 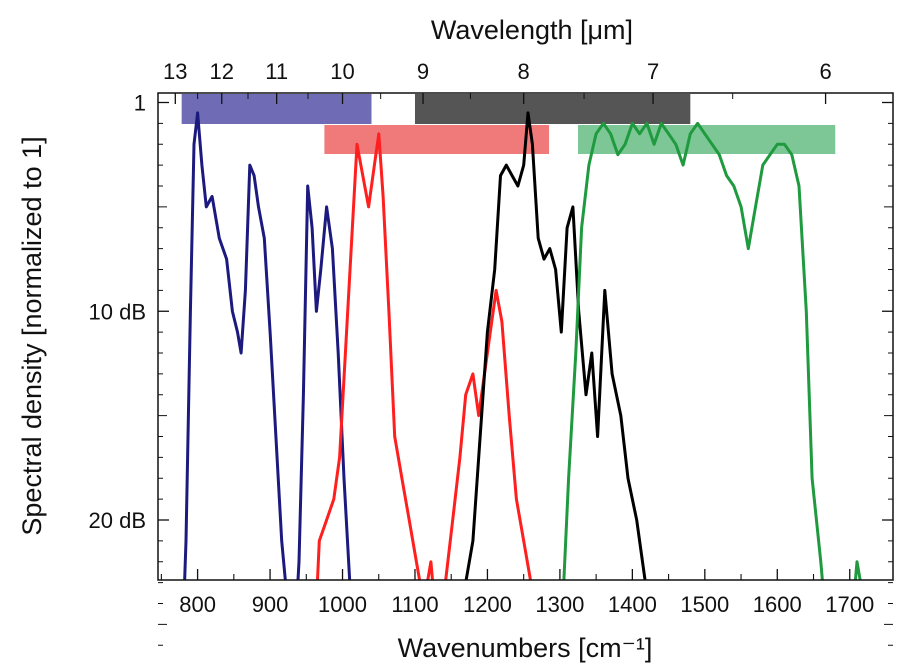 I want to click on wavelength-tick-label-10: 10, so click(x=342, y=71).